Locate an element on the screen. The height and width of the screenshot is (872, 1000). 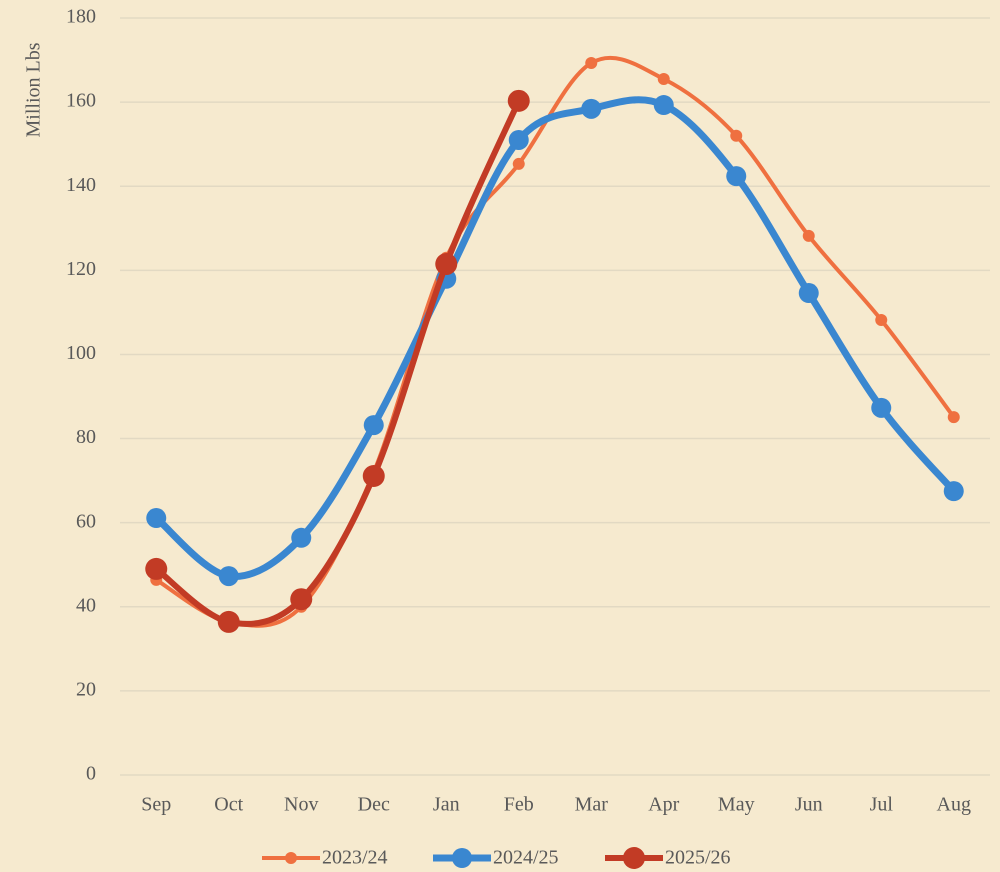
y-tick-label: 160 is located at coordinates (81, 101).